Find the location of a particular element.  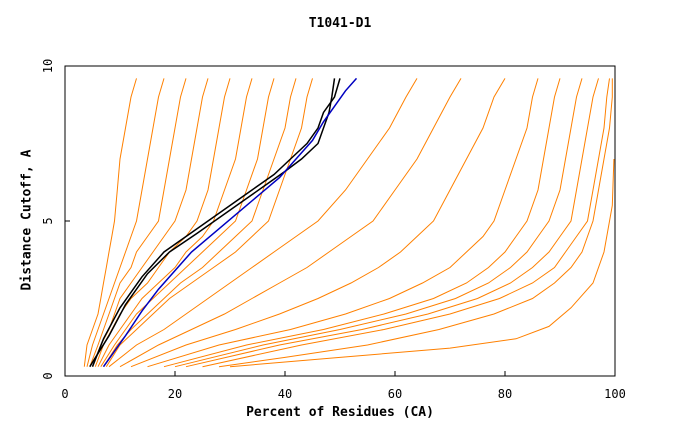

x-tick-label: 80 is located at coordinates (505, 394).